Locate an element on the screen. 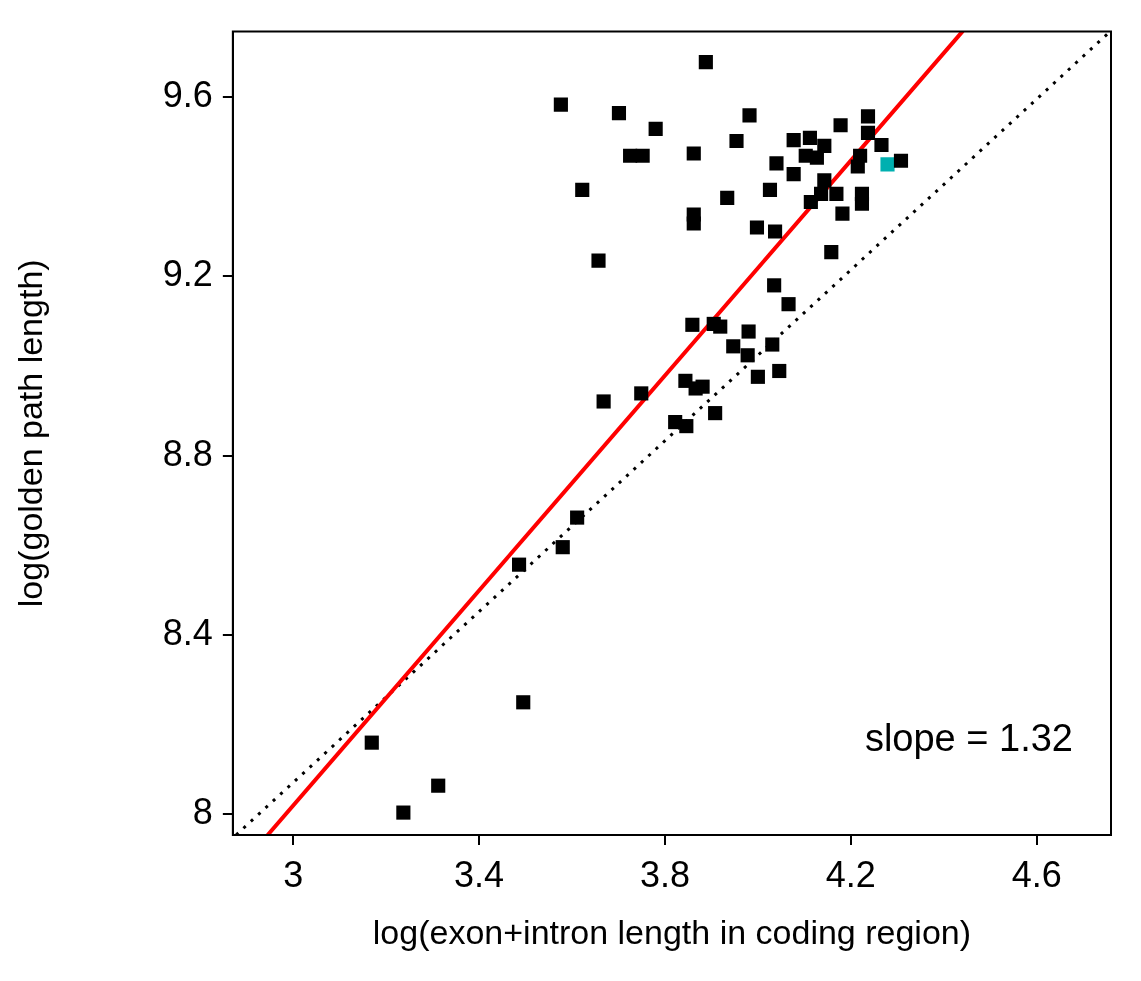  y-tick-label: 8.4 is located at coordinates (187, 632).